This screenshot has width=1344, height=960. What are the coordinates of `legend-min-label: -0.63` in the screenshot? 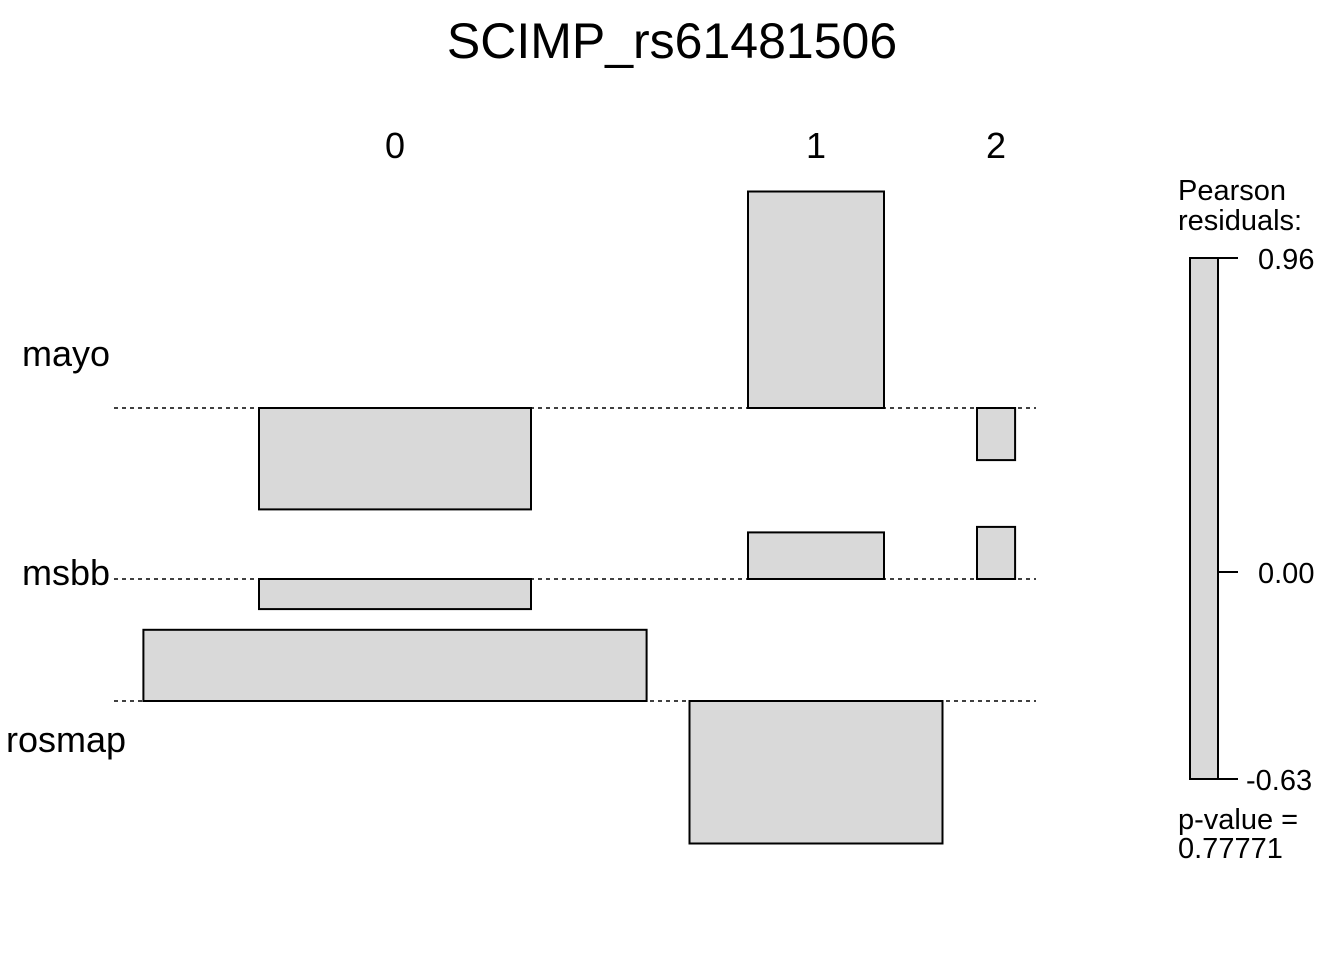 It's located at (1279, 781).